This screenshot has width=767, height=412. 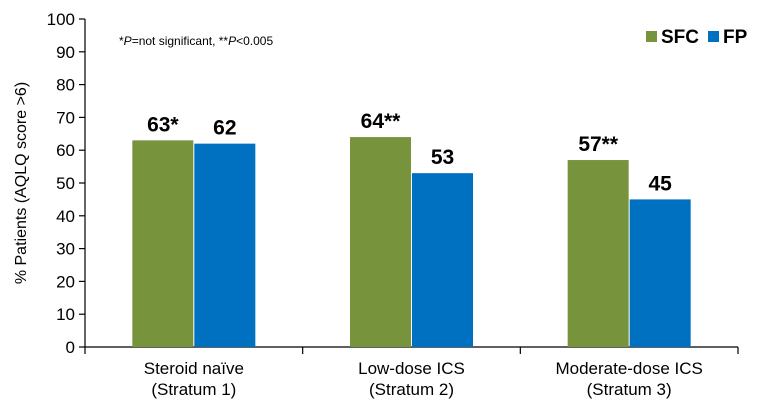 What do you see at coordinates (735, 37) in the screenshot?
I see `legend-label-fp: FP` at bounding box center [735, 37].